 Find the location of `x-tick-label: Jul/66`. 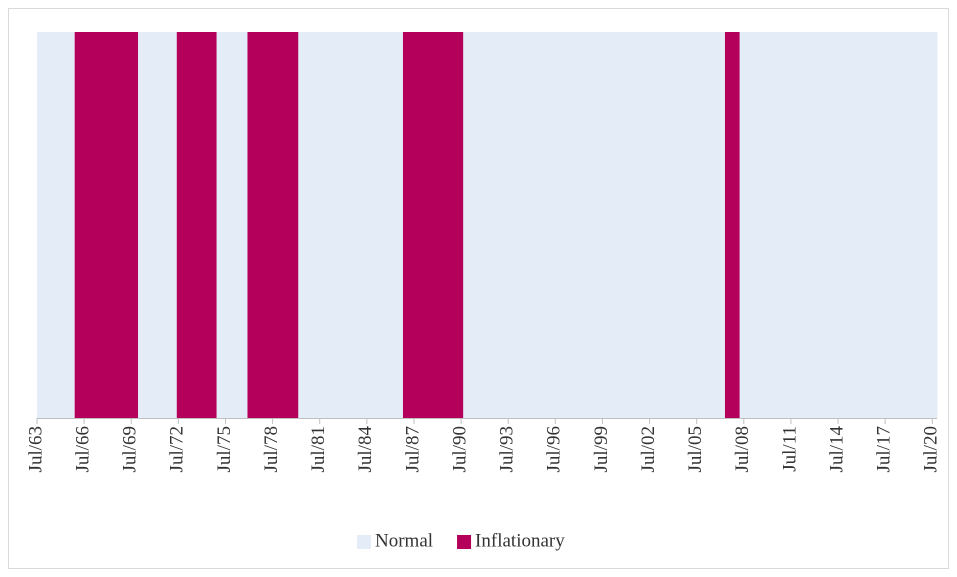

x-tick-label: Jul/66 is located at coordinates (82, 449).